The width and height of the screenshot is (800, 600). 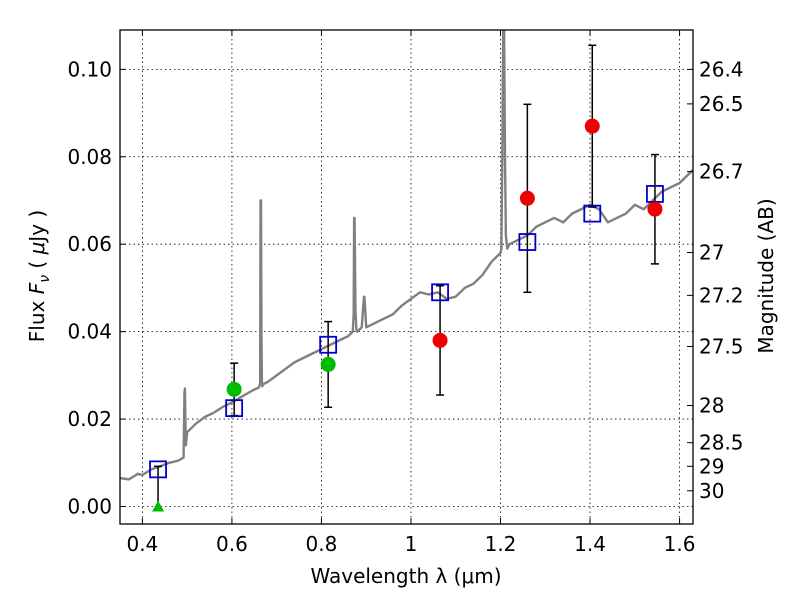 I want to click on right-tick-label: 28, so click(x=711, y=406).